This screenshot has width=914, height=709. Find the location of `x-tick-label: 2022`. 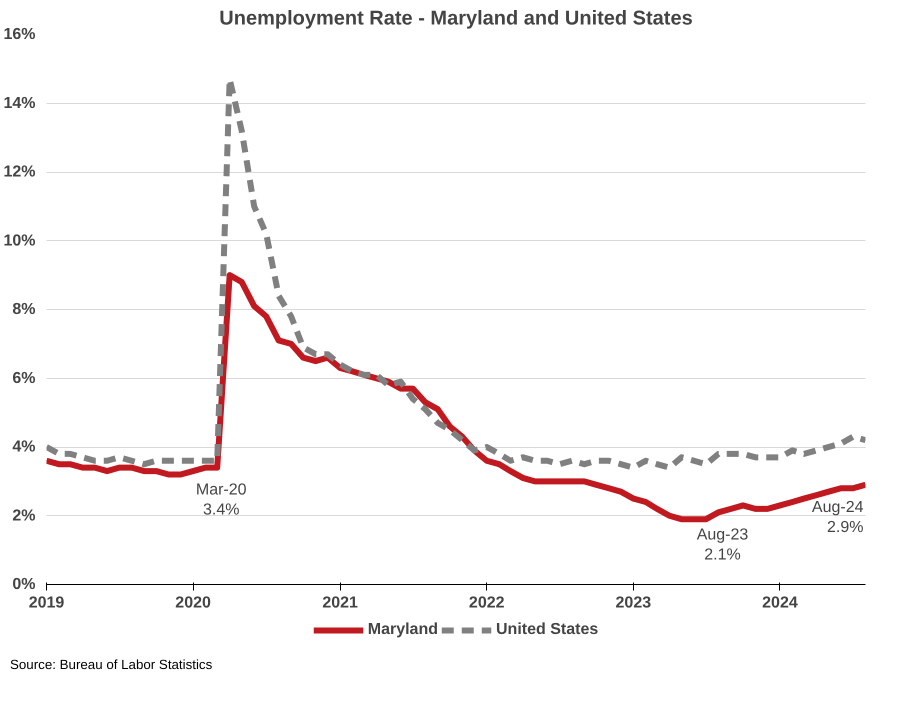

x-tick-label: 2022 is located at coordinates (486, 603).